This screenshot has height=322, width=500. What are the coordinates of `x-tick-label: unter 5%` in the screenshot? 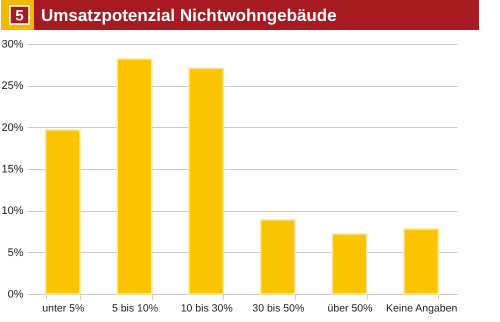 It's located at (63, 308).